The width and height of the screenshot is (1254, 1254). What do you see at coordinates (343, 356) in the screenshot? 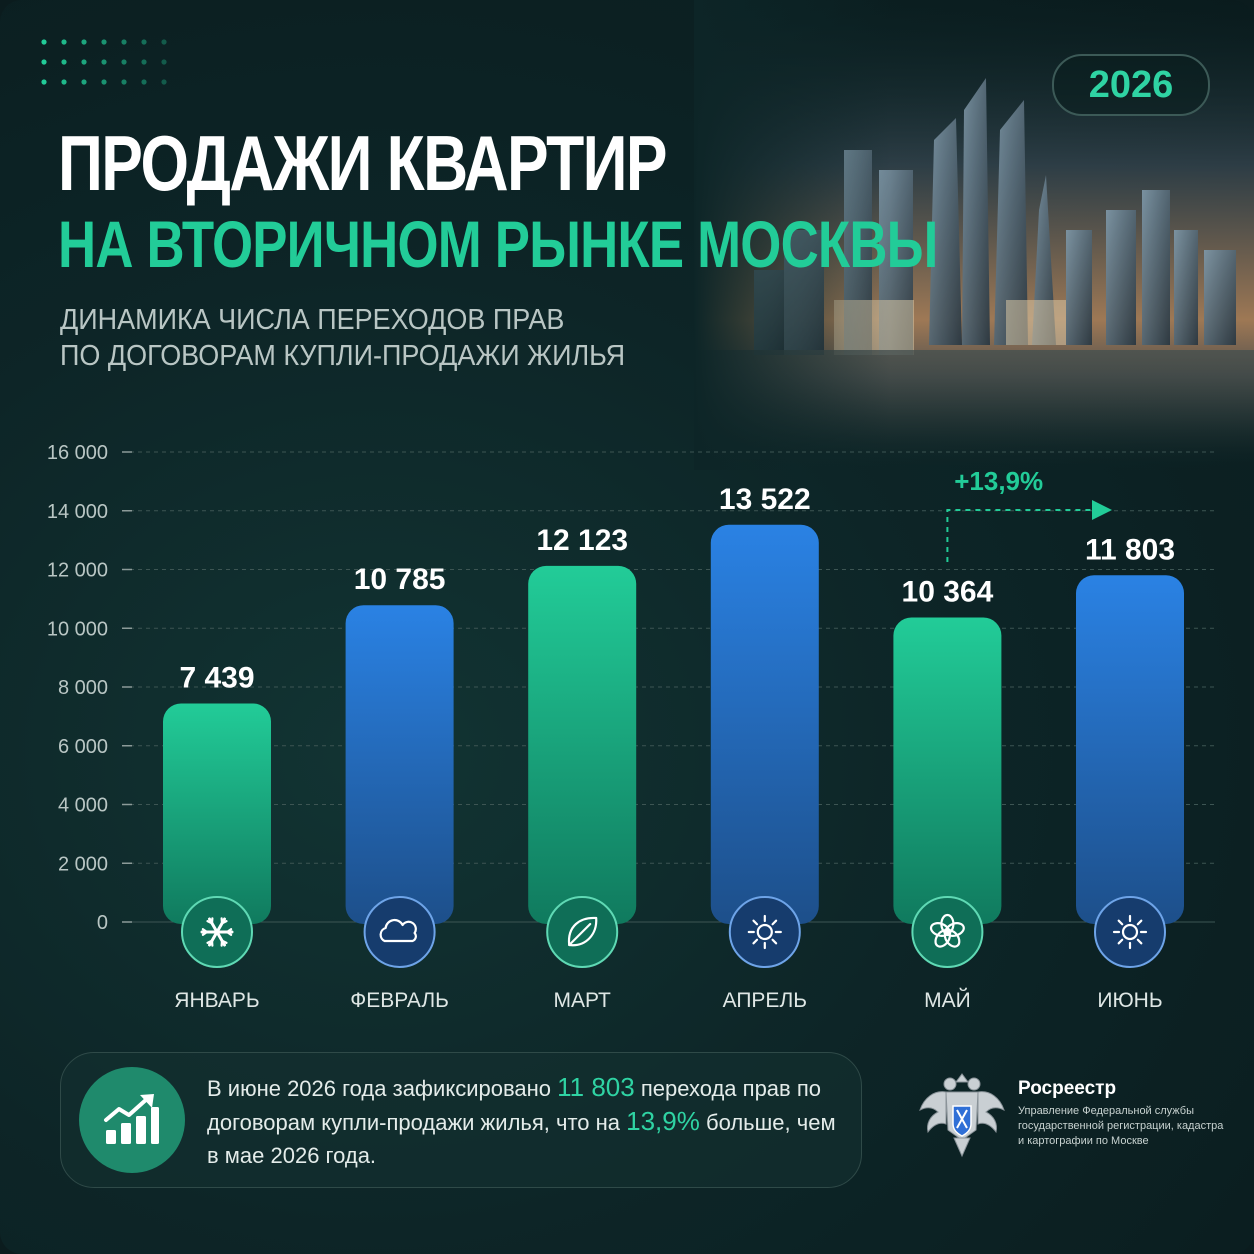
I see `chart-subtitle-line-2: ПО ДОГОВОРАМ КУПЛИ-ПРОДАЖИ ЖИЛЬЯ` at bounding box center [343, 356].